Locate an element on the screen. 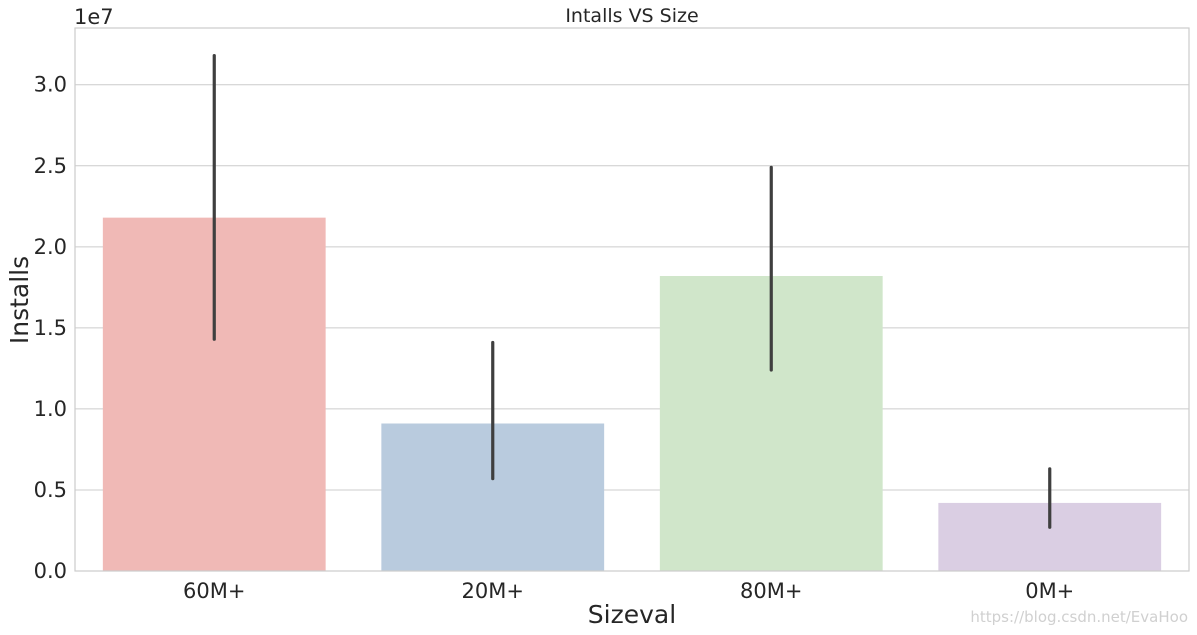 The width and height of the screenshot is (1197, 635). y-tick-label: 2.0 is located at coordinates (50, 247).